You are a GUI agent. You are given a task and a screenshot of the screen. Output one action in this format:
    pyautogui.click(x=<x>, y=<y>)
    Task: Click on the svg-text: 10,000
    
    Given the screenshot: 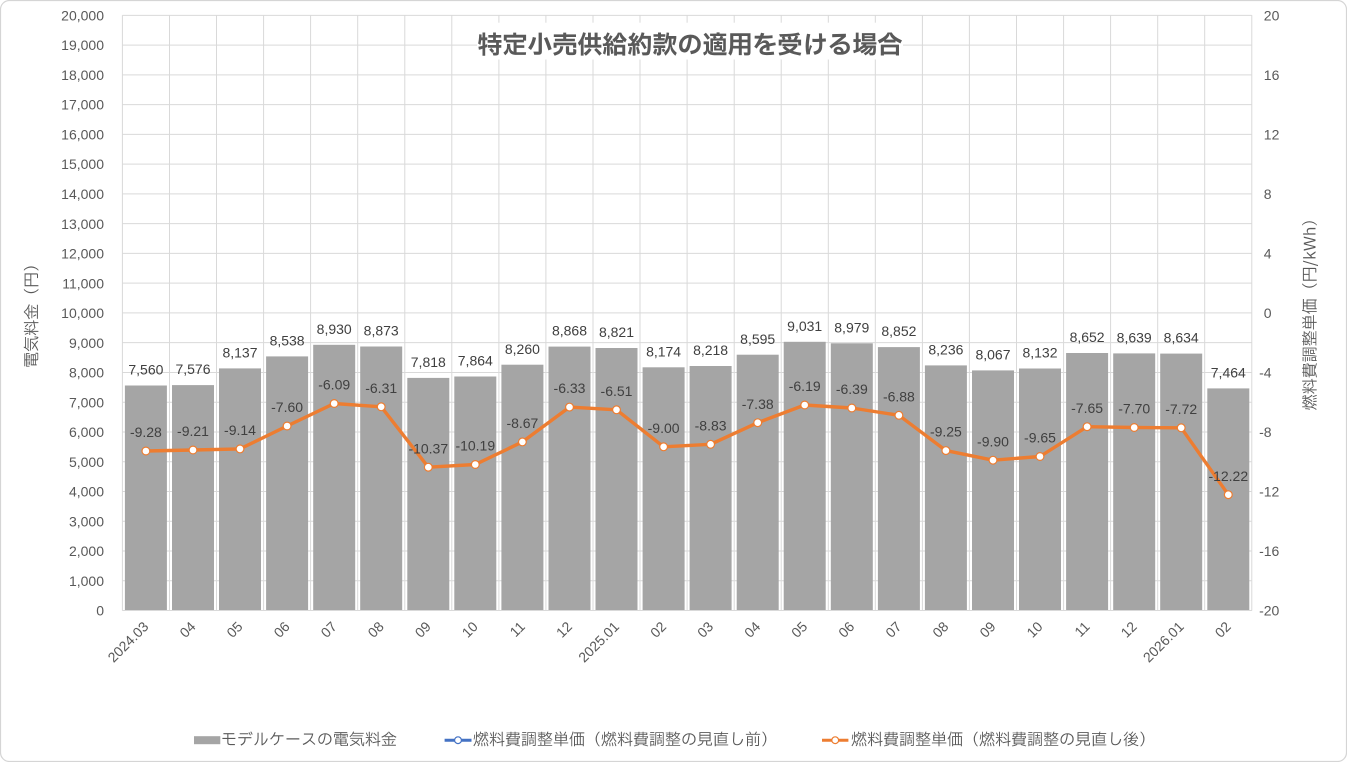 What is the action you would take?
    pyautogui.click(x=82, y=313)
    